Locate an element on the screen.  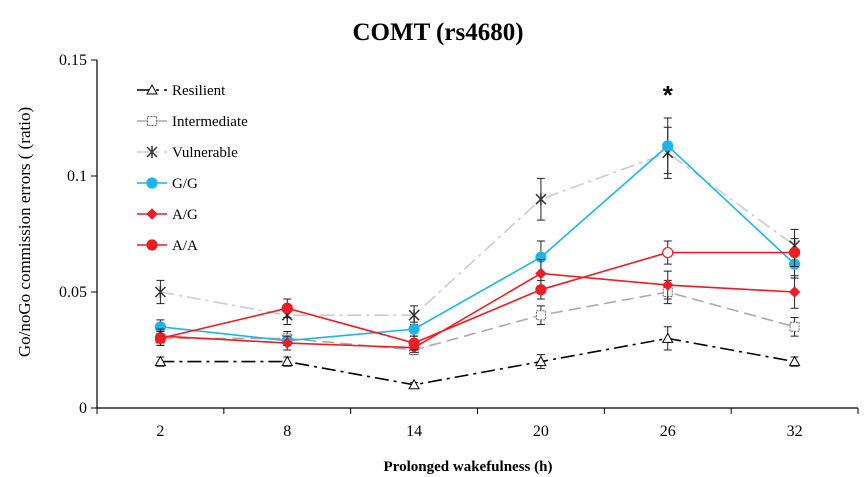
legend-label: A/A is located at coordinates (185, 246).